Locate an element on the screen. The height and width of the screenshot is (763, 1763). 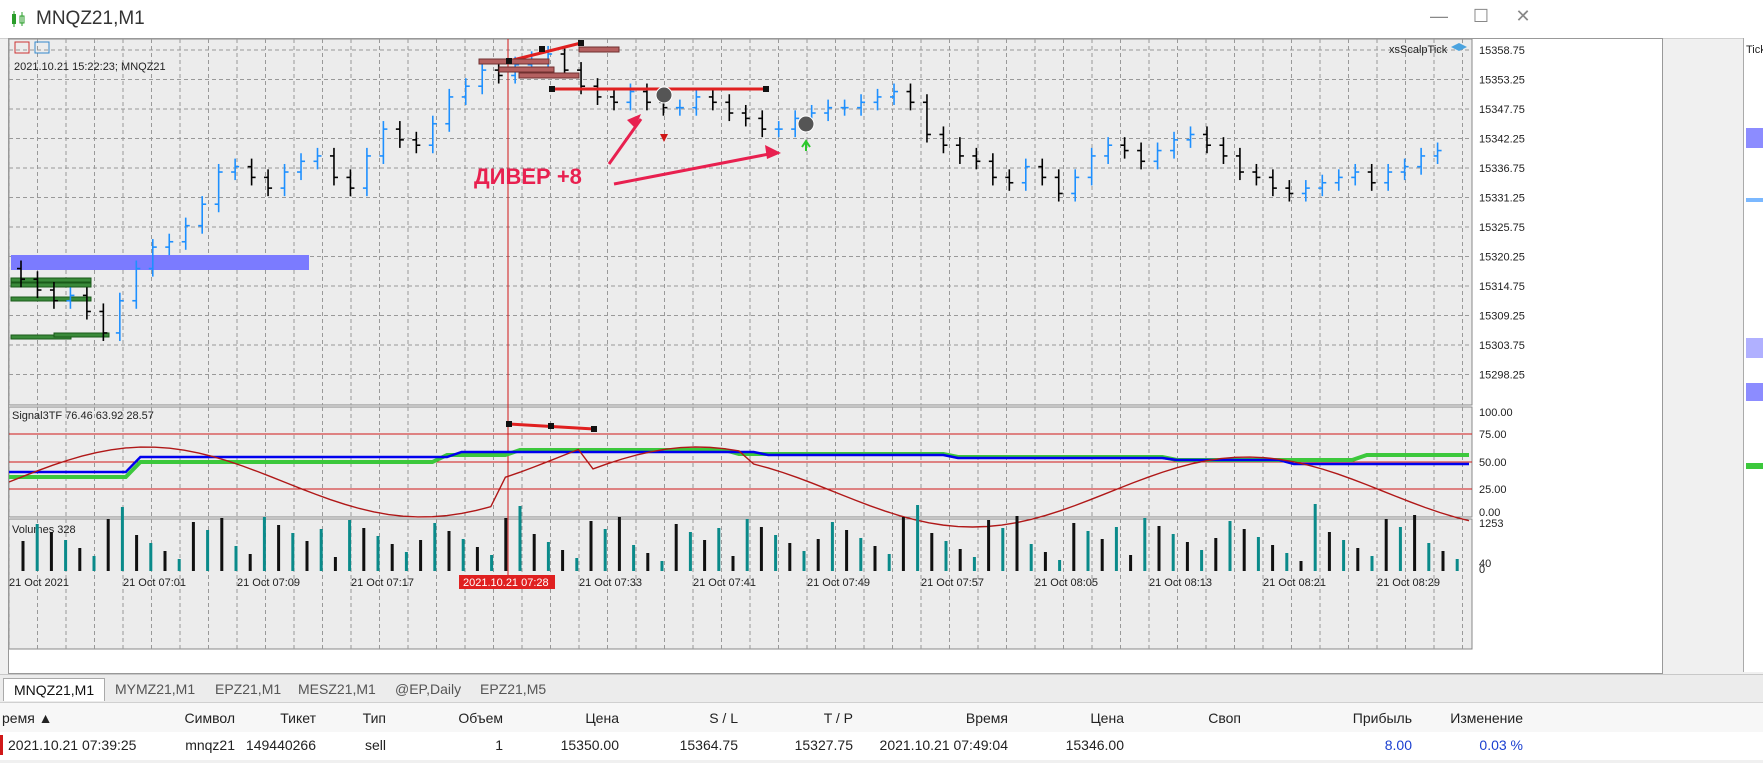
cell-sl: 15364.75 is located at coordinates (708, 745).